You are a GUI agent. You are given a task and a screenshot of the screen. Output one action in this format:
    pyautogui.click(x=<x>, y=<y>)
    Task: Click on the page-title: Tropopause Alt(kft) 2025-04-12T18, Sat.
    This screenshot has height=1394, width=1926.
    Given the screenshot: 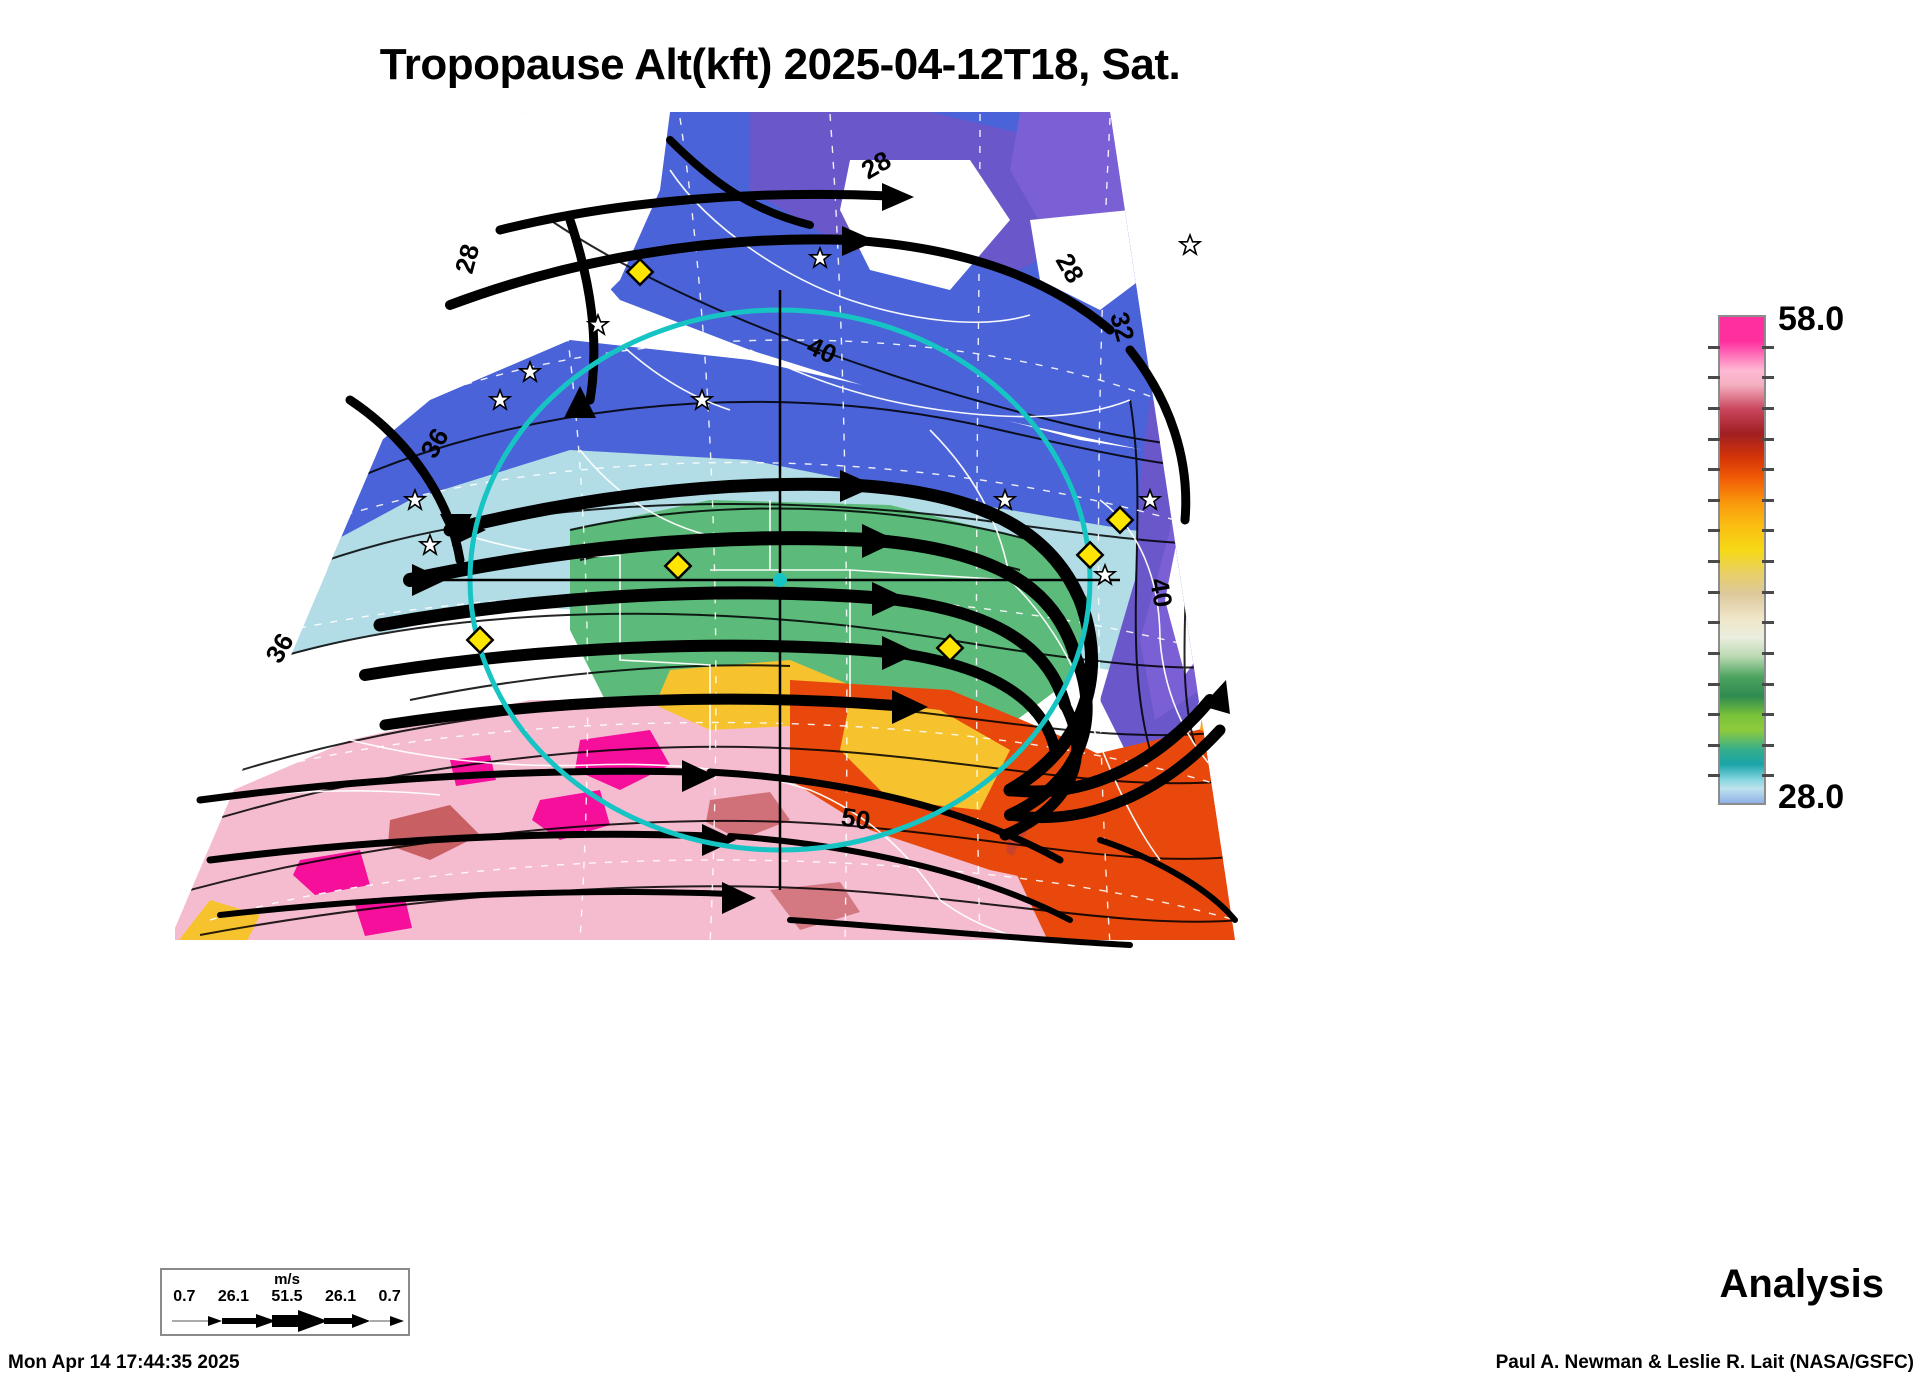 What is the action you would take?
    pyautogui.click(x=780, y=64)
    